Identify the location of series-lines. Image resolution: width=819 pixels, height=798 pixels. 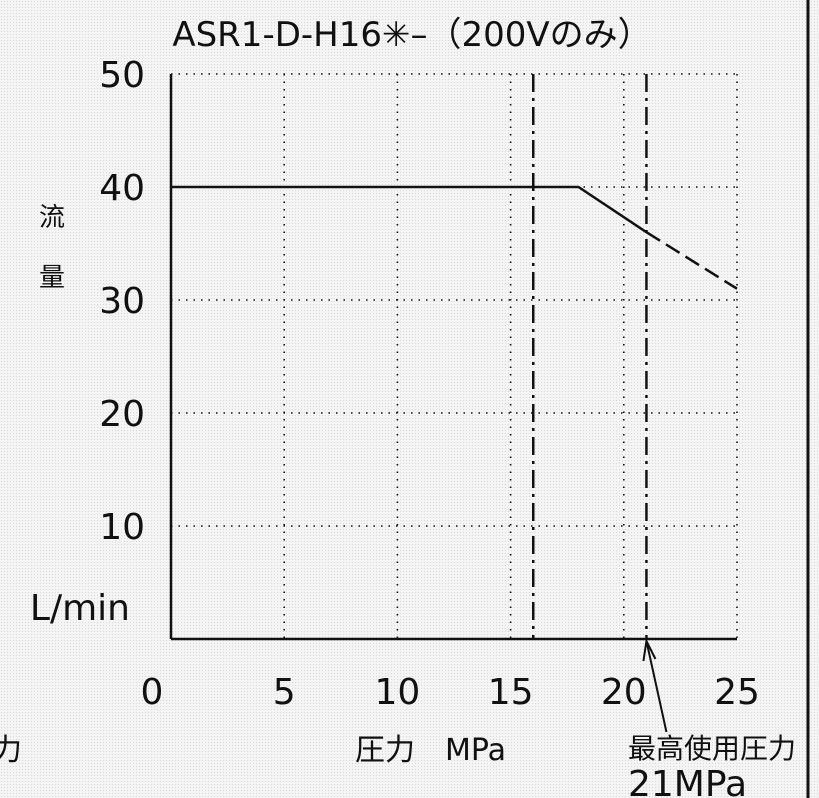
(454, 237).